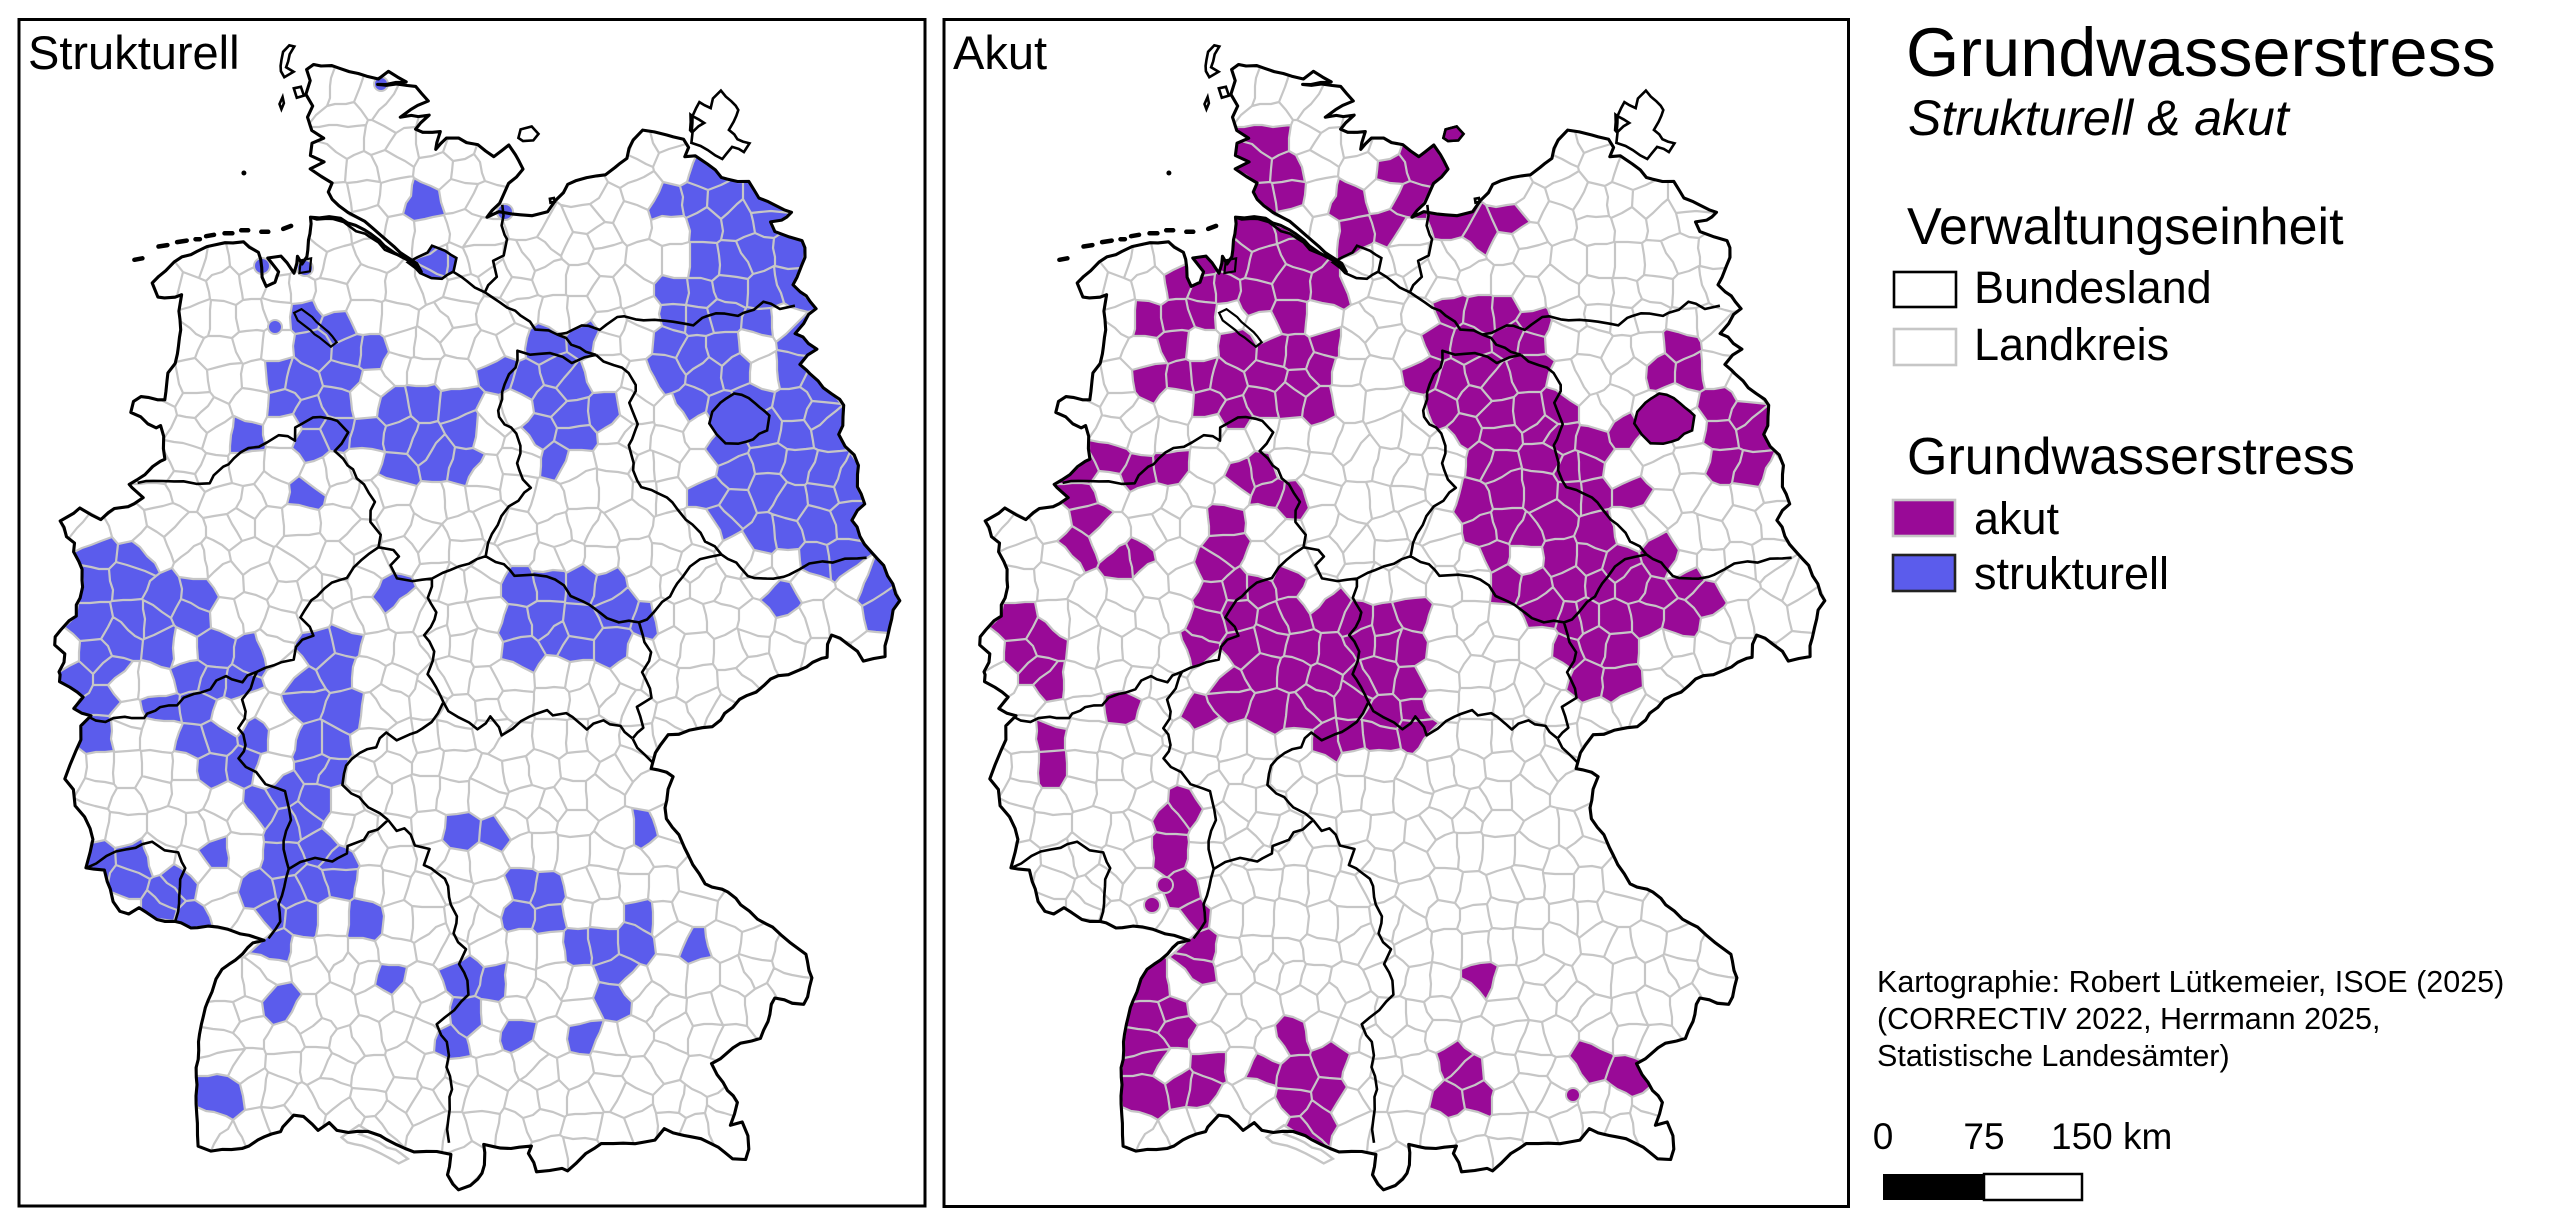  What do you see at coordinates (2053, 1056) in the screenshot?
I see `svg-text: Statistische Landesämter)` at bounding box center [2053, 1056].